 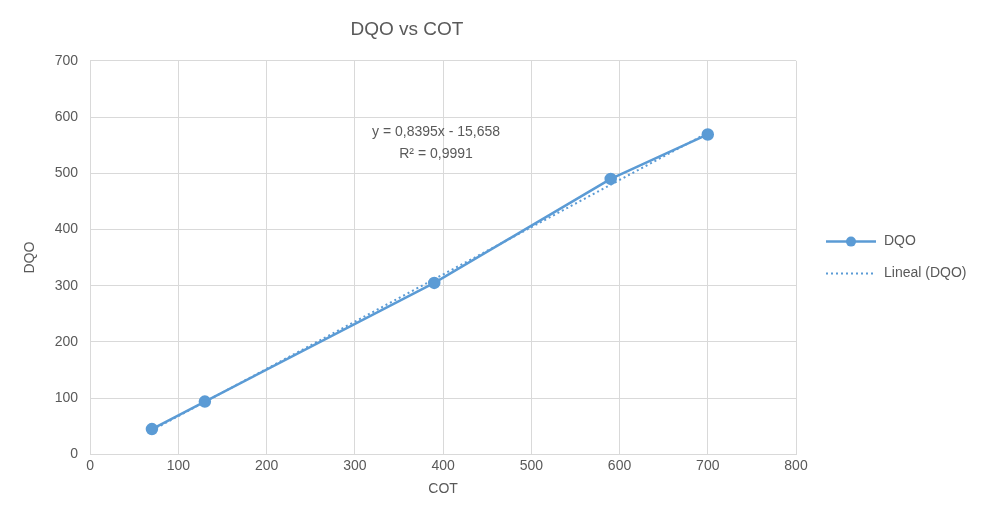 I want to click on x-tick-label: 0, so click(x=90, y=464).